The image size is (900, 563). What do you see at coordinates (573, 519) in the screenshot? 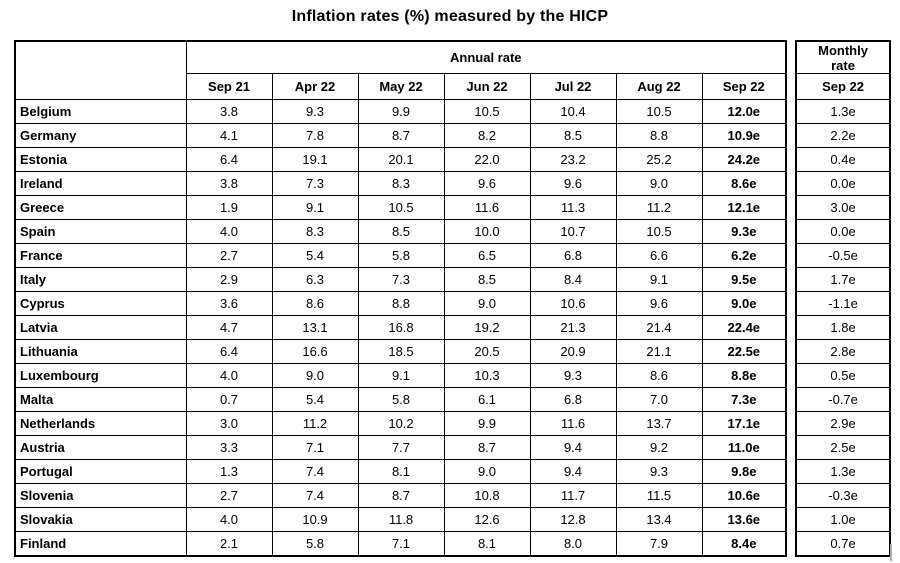
I see `annual-value-cell: 12.8` at bounding box center [573, 519].